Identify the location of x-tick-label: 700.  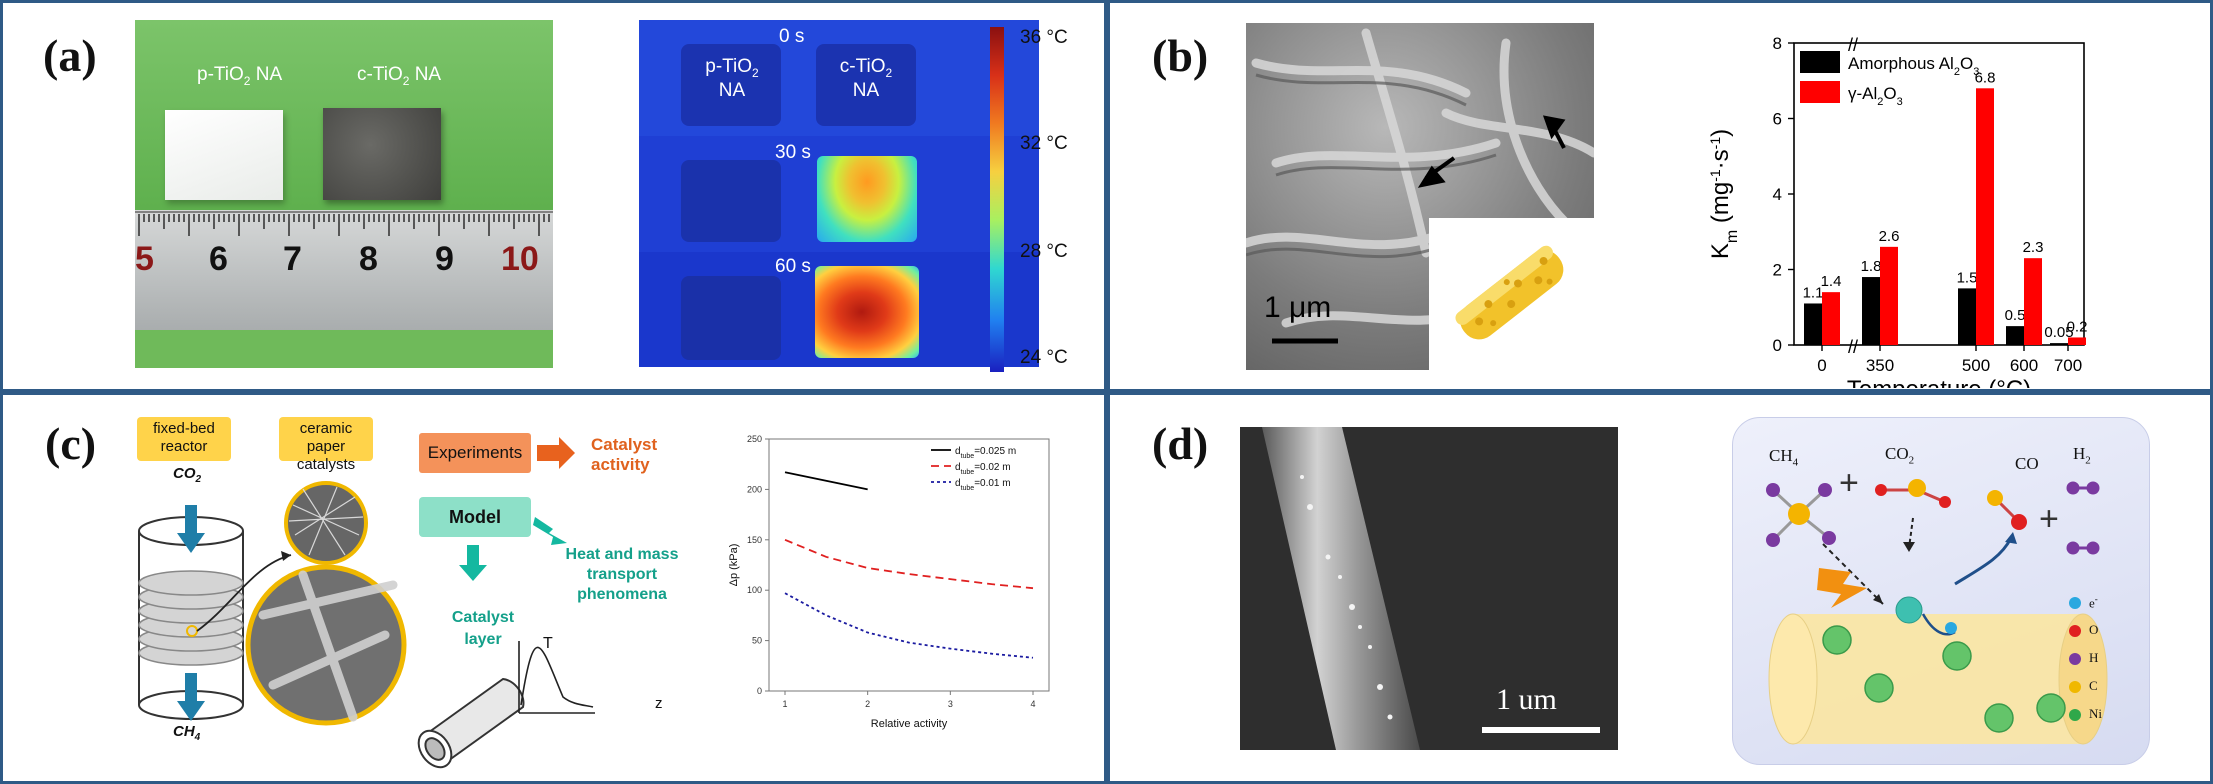
(2068, 365).